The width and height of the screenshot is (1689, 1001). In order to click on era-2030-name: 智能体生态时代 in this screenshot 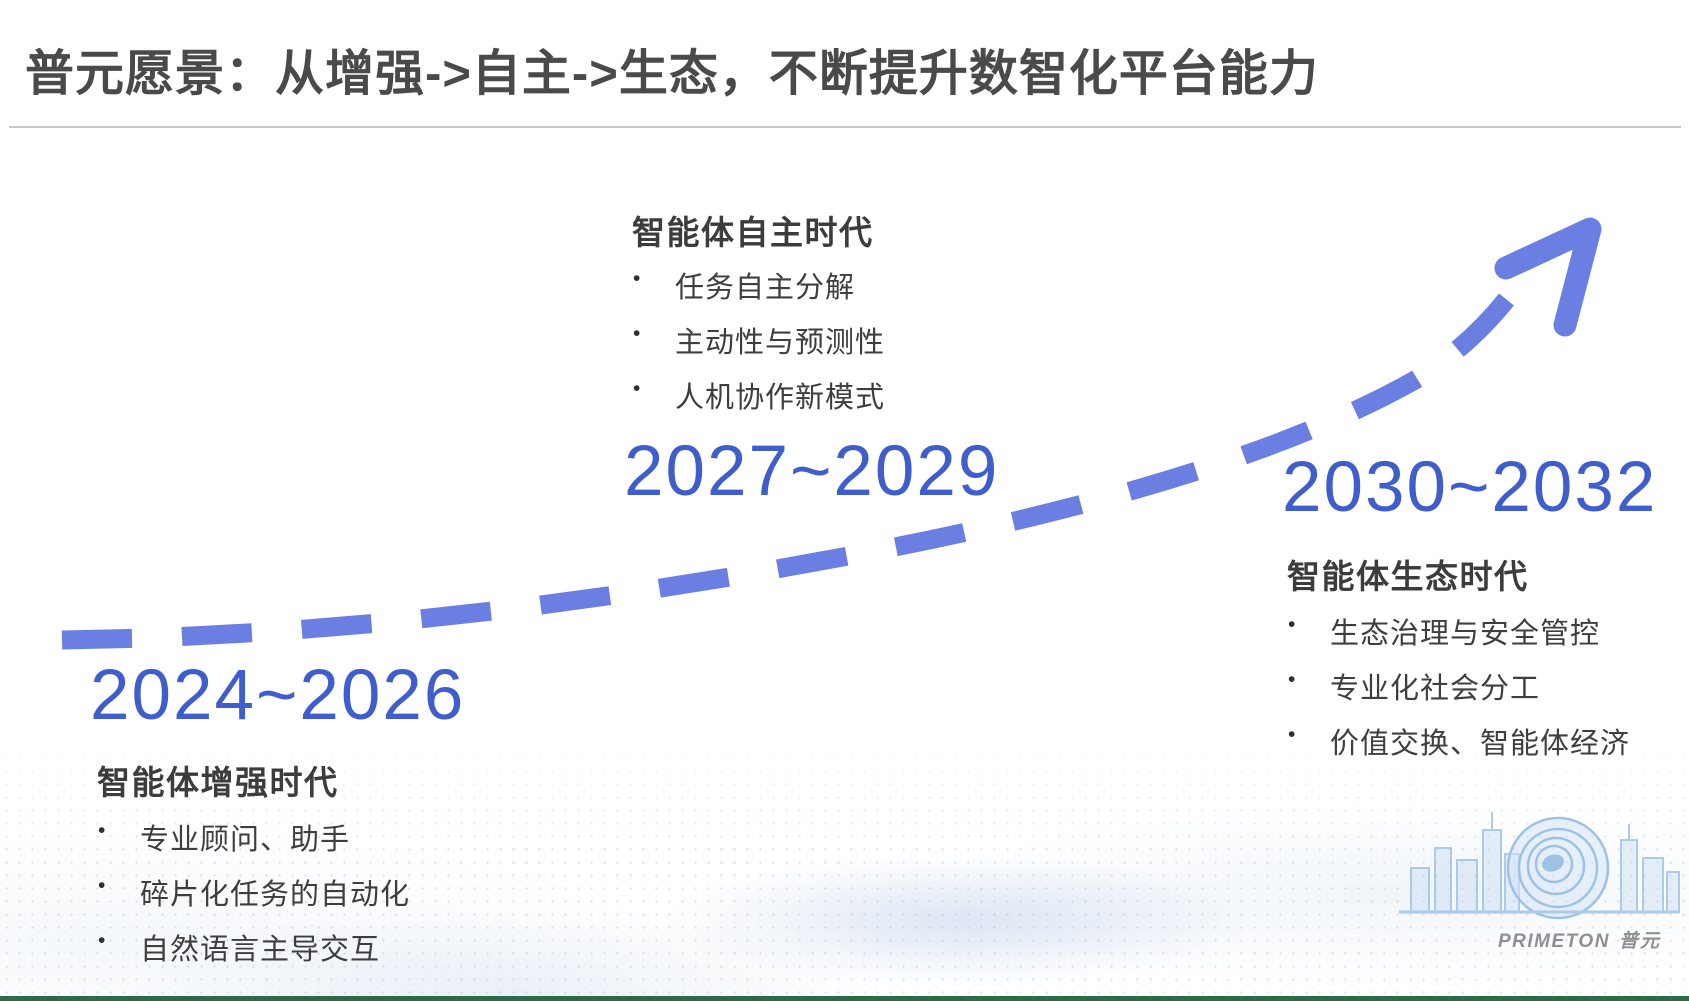, I will do `click(1408, 576)`.